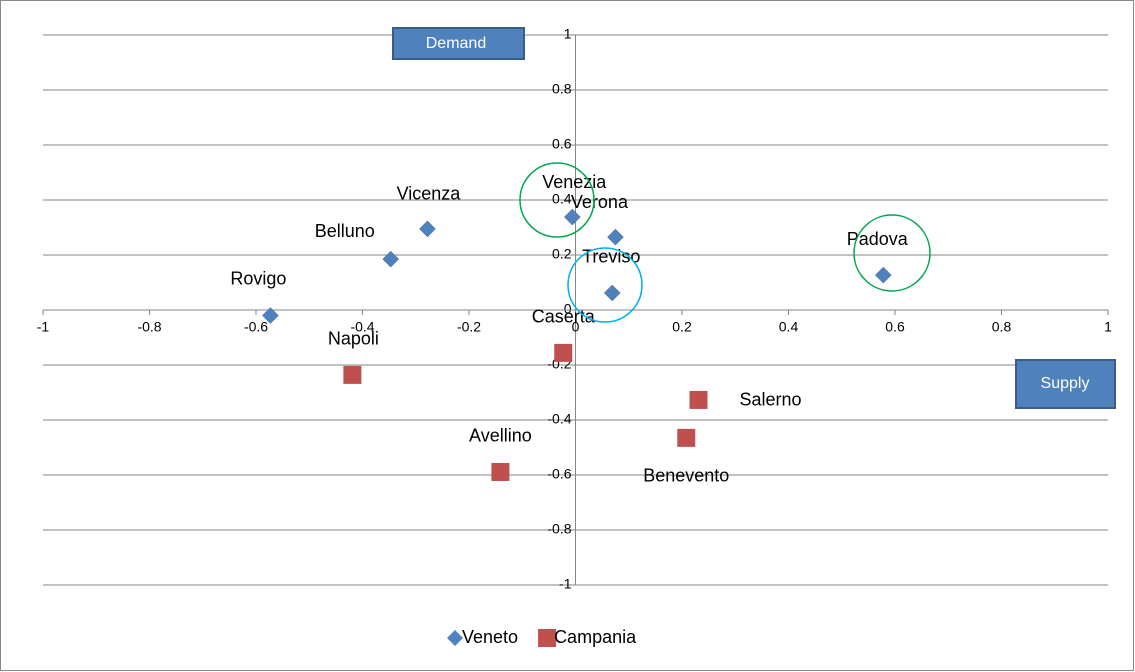 The height and width of the screenshot is (672, 1135). Describe the element at coordinates (565, 584) in the screenshot. I see `y-tick-label: -1` at that location.